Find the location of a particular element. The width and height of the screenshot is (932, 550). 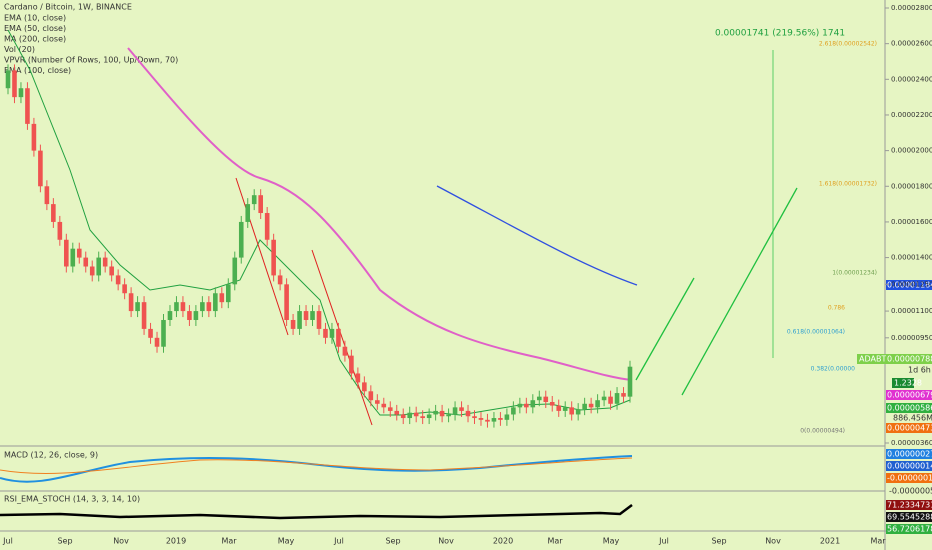

indicator-label: Vol (20) is located at coordinates (19, 49).